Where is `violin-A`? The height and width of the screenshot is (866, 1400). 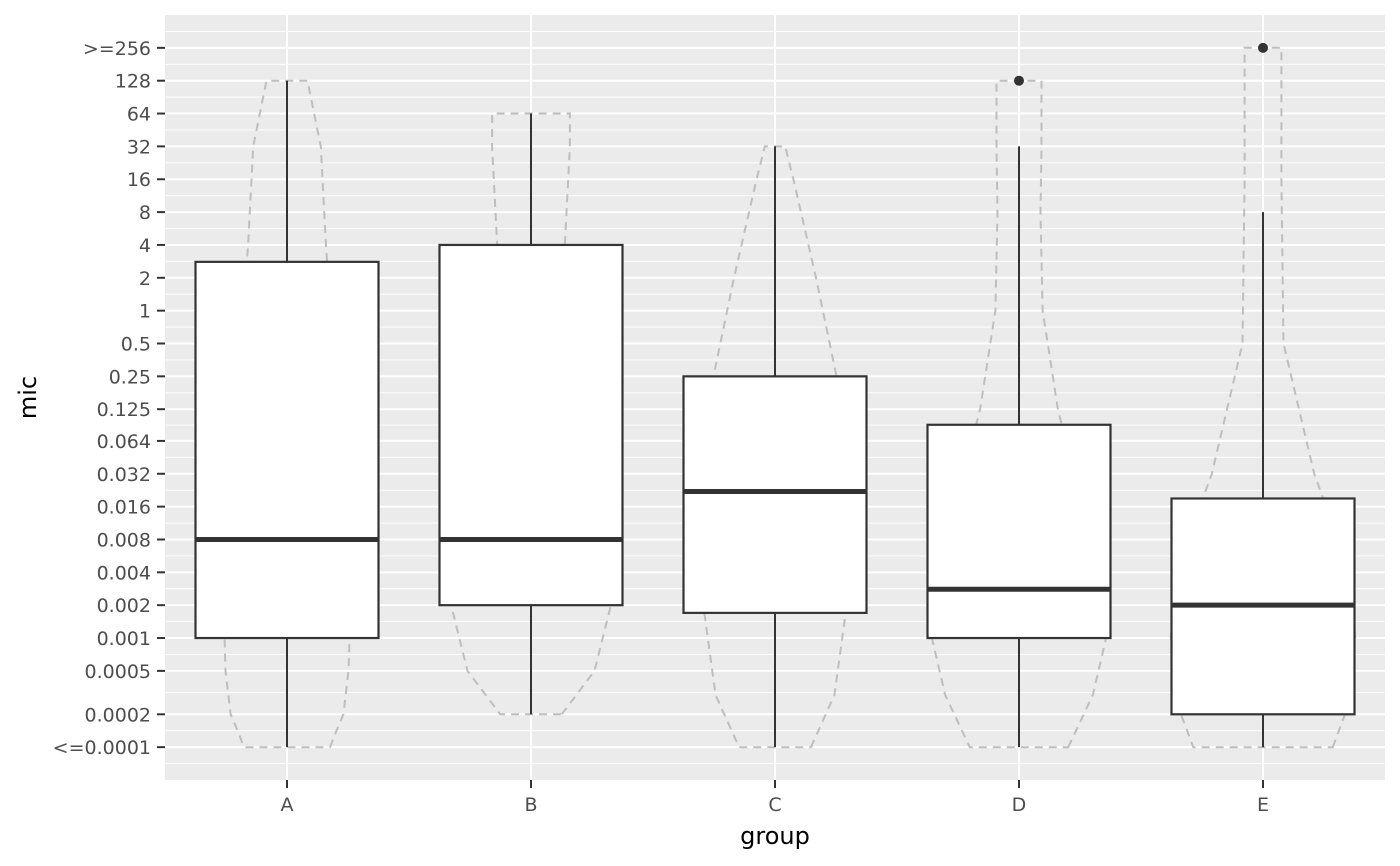
violin-A is located at coordinates (287, 414).